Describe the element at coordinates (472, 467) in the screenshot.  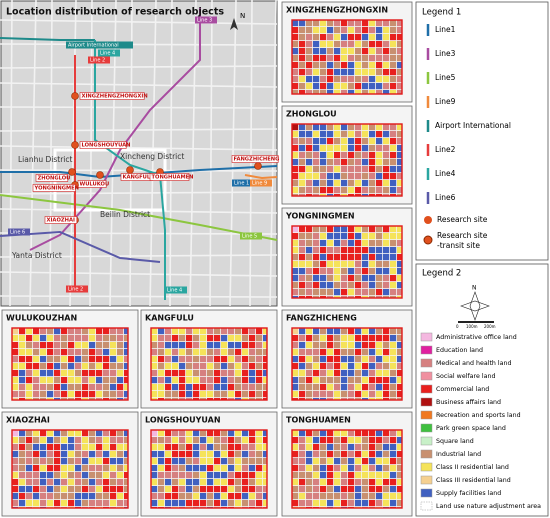
I see `legend-label: Class II residential land` at that location.